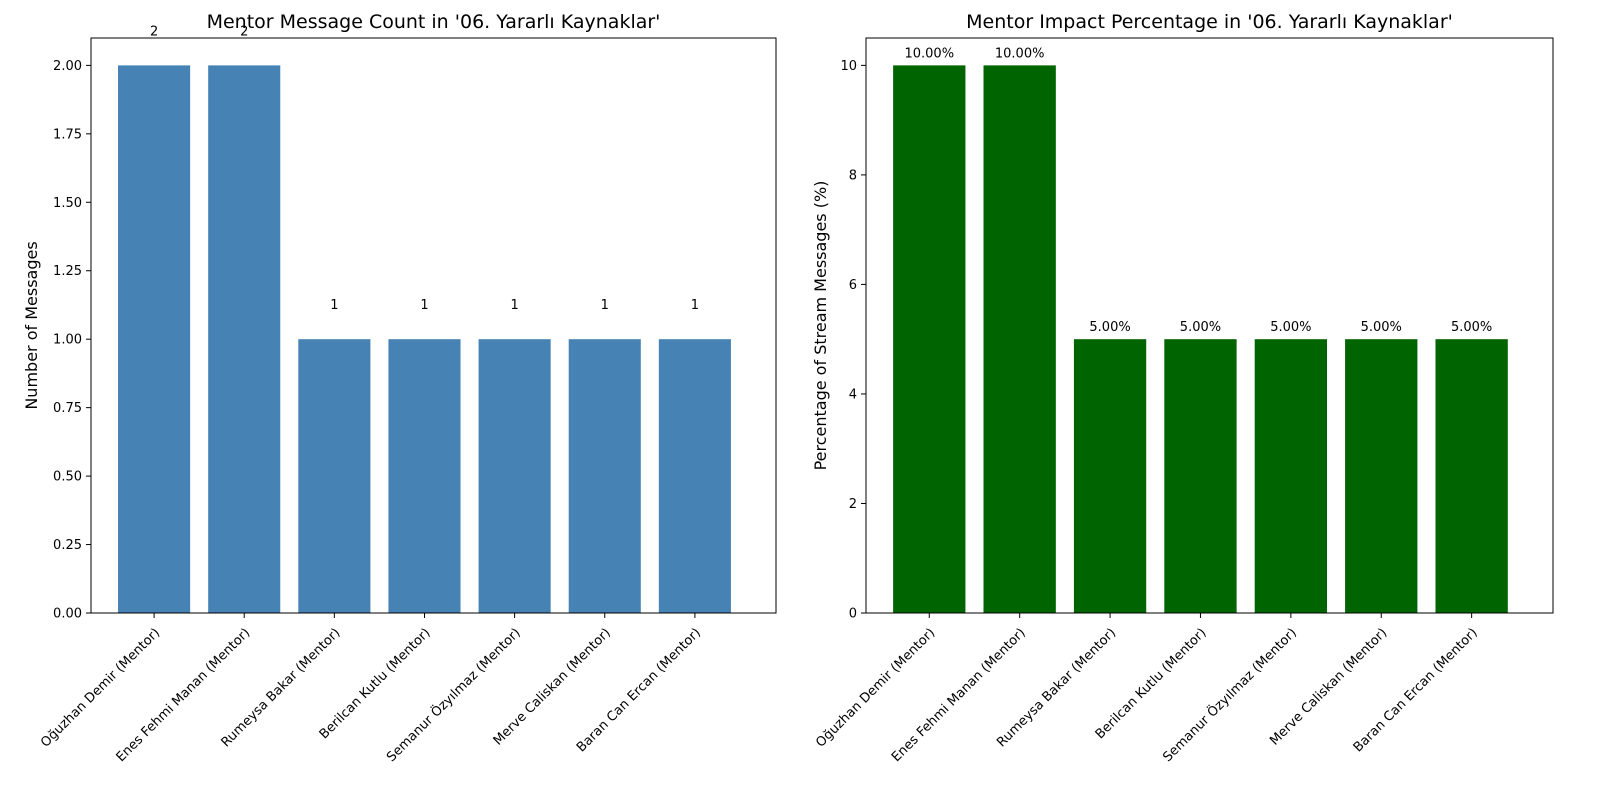 This screenshot has height=804, width=1600. What do you see at coordinates (67, 134) in the screenshot?
I see `y-tick-label-8: 1.75` at bounding box center [67, 134].